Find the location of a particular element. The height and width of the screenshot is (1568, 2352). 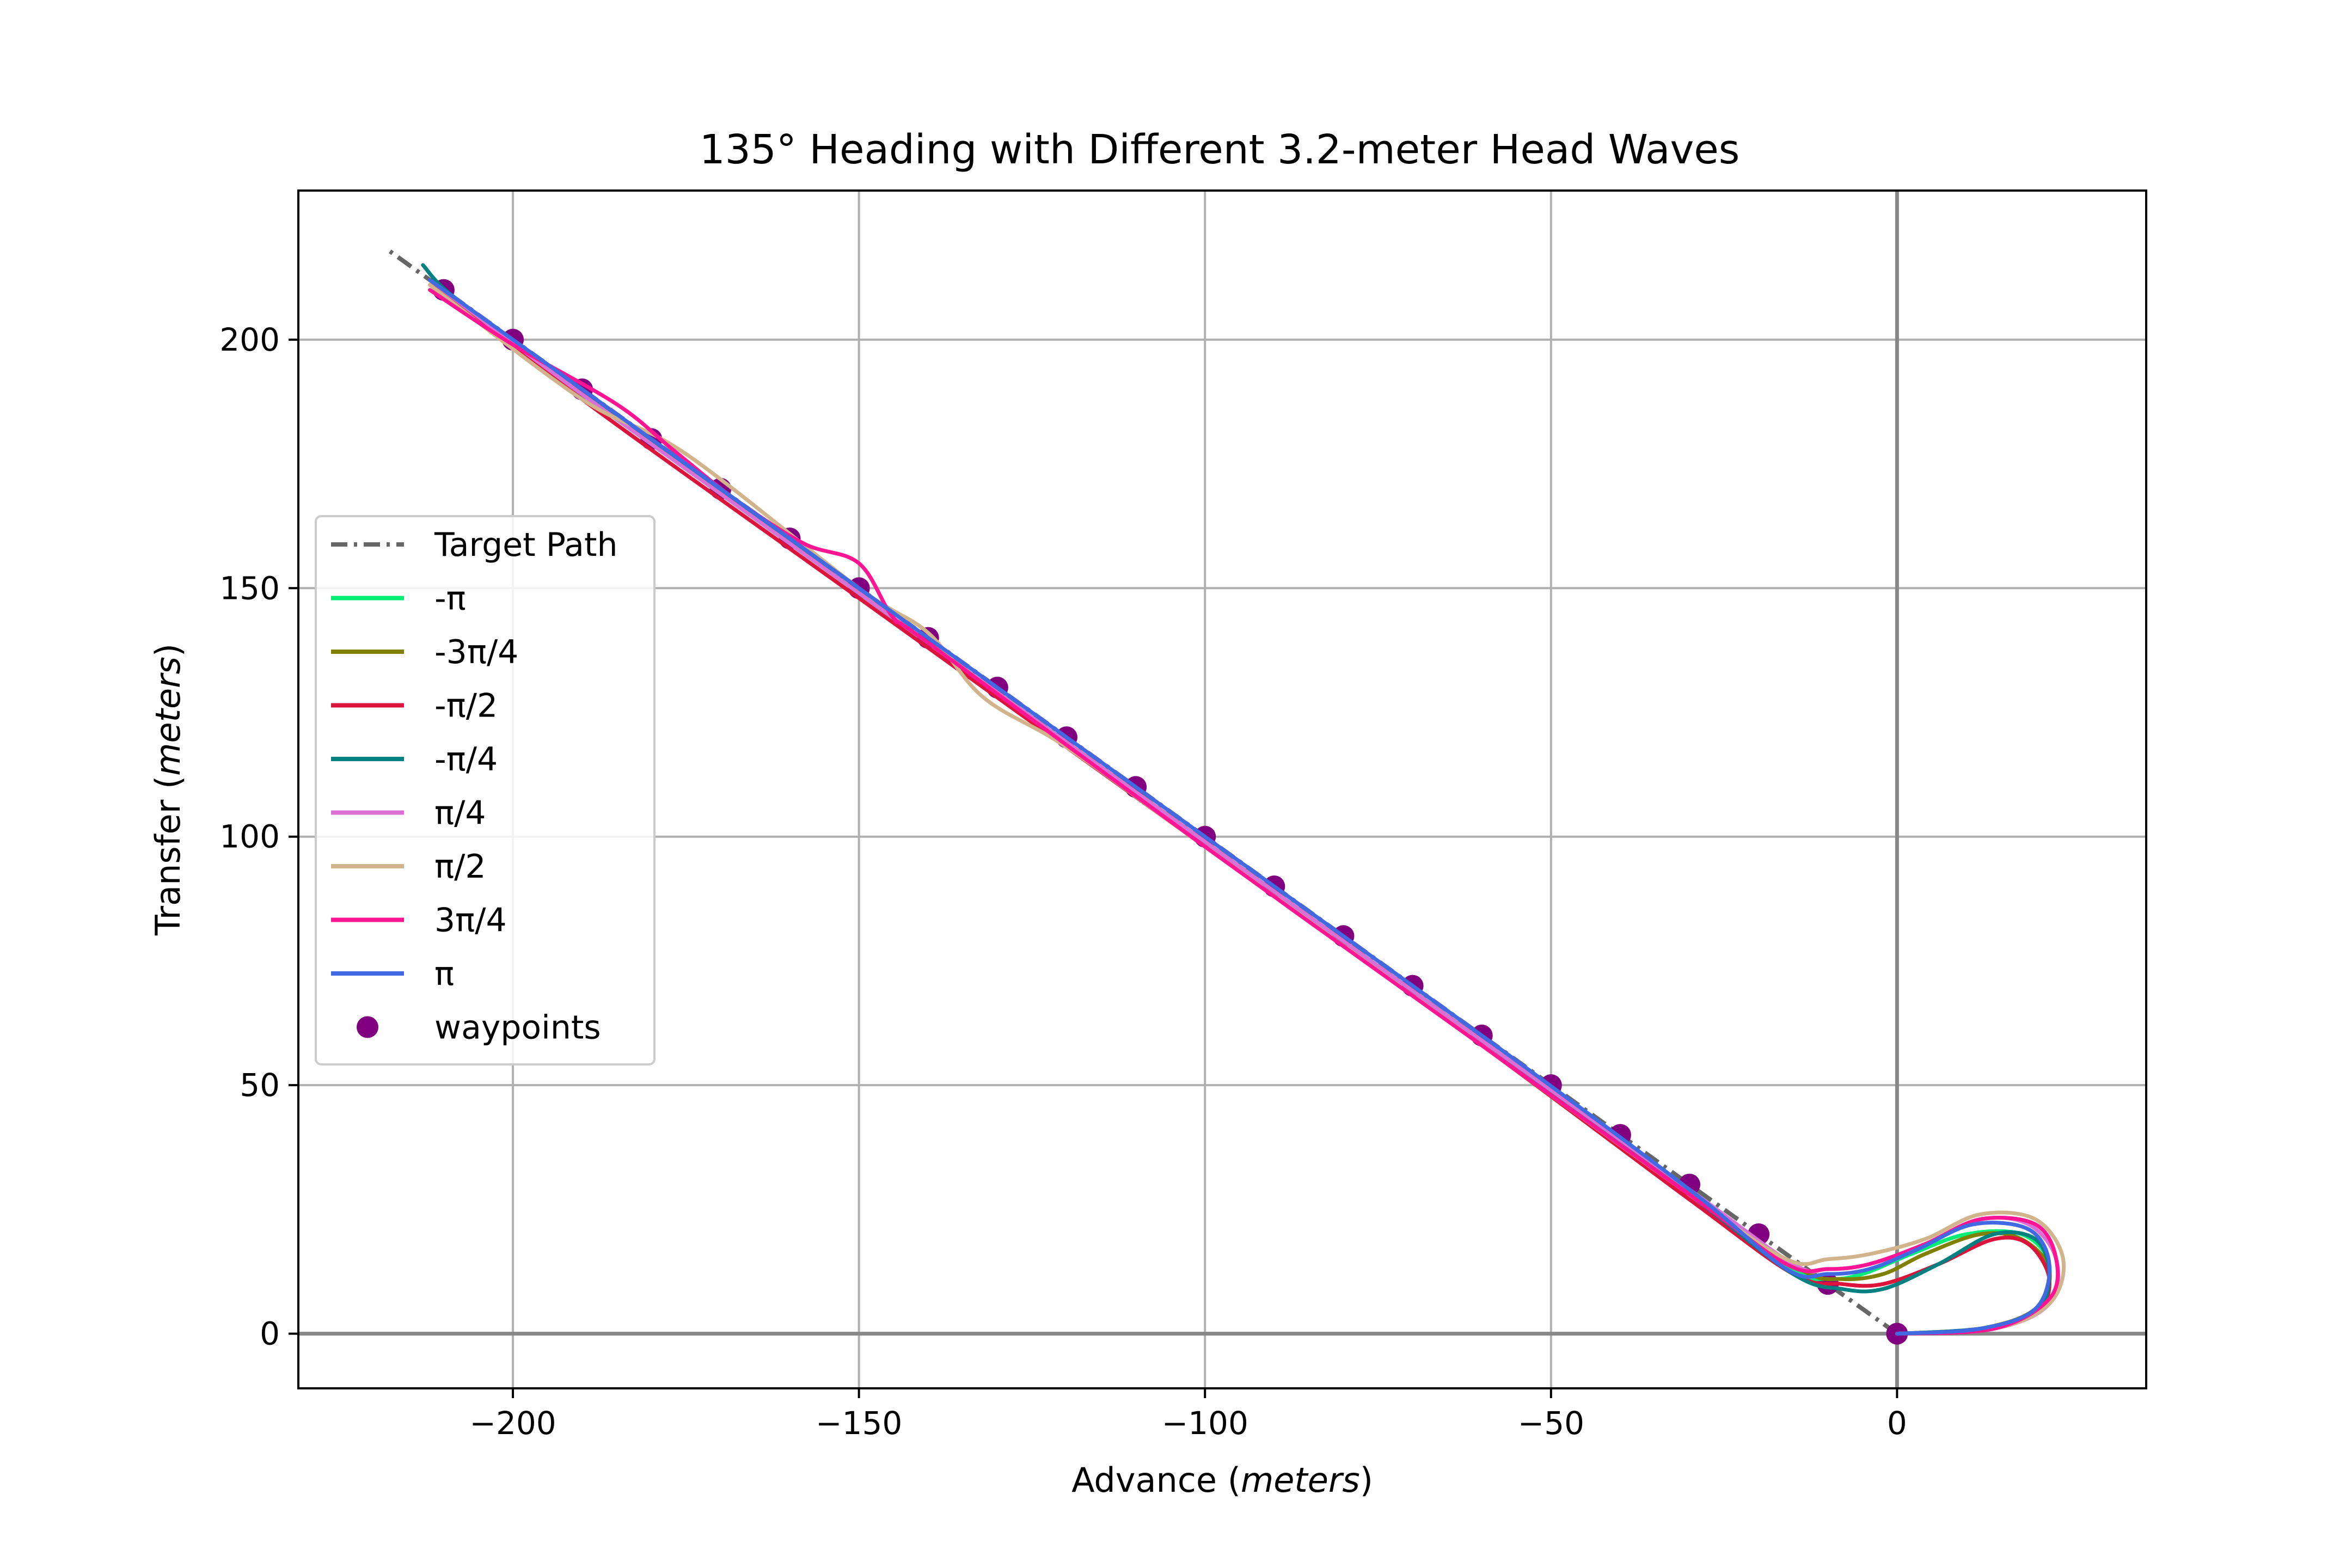

y-tick-label: 100 is located at coordinates (249, 836).